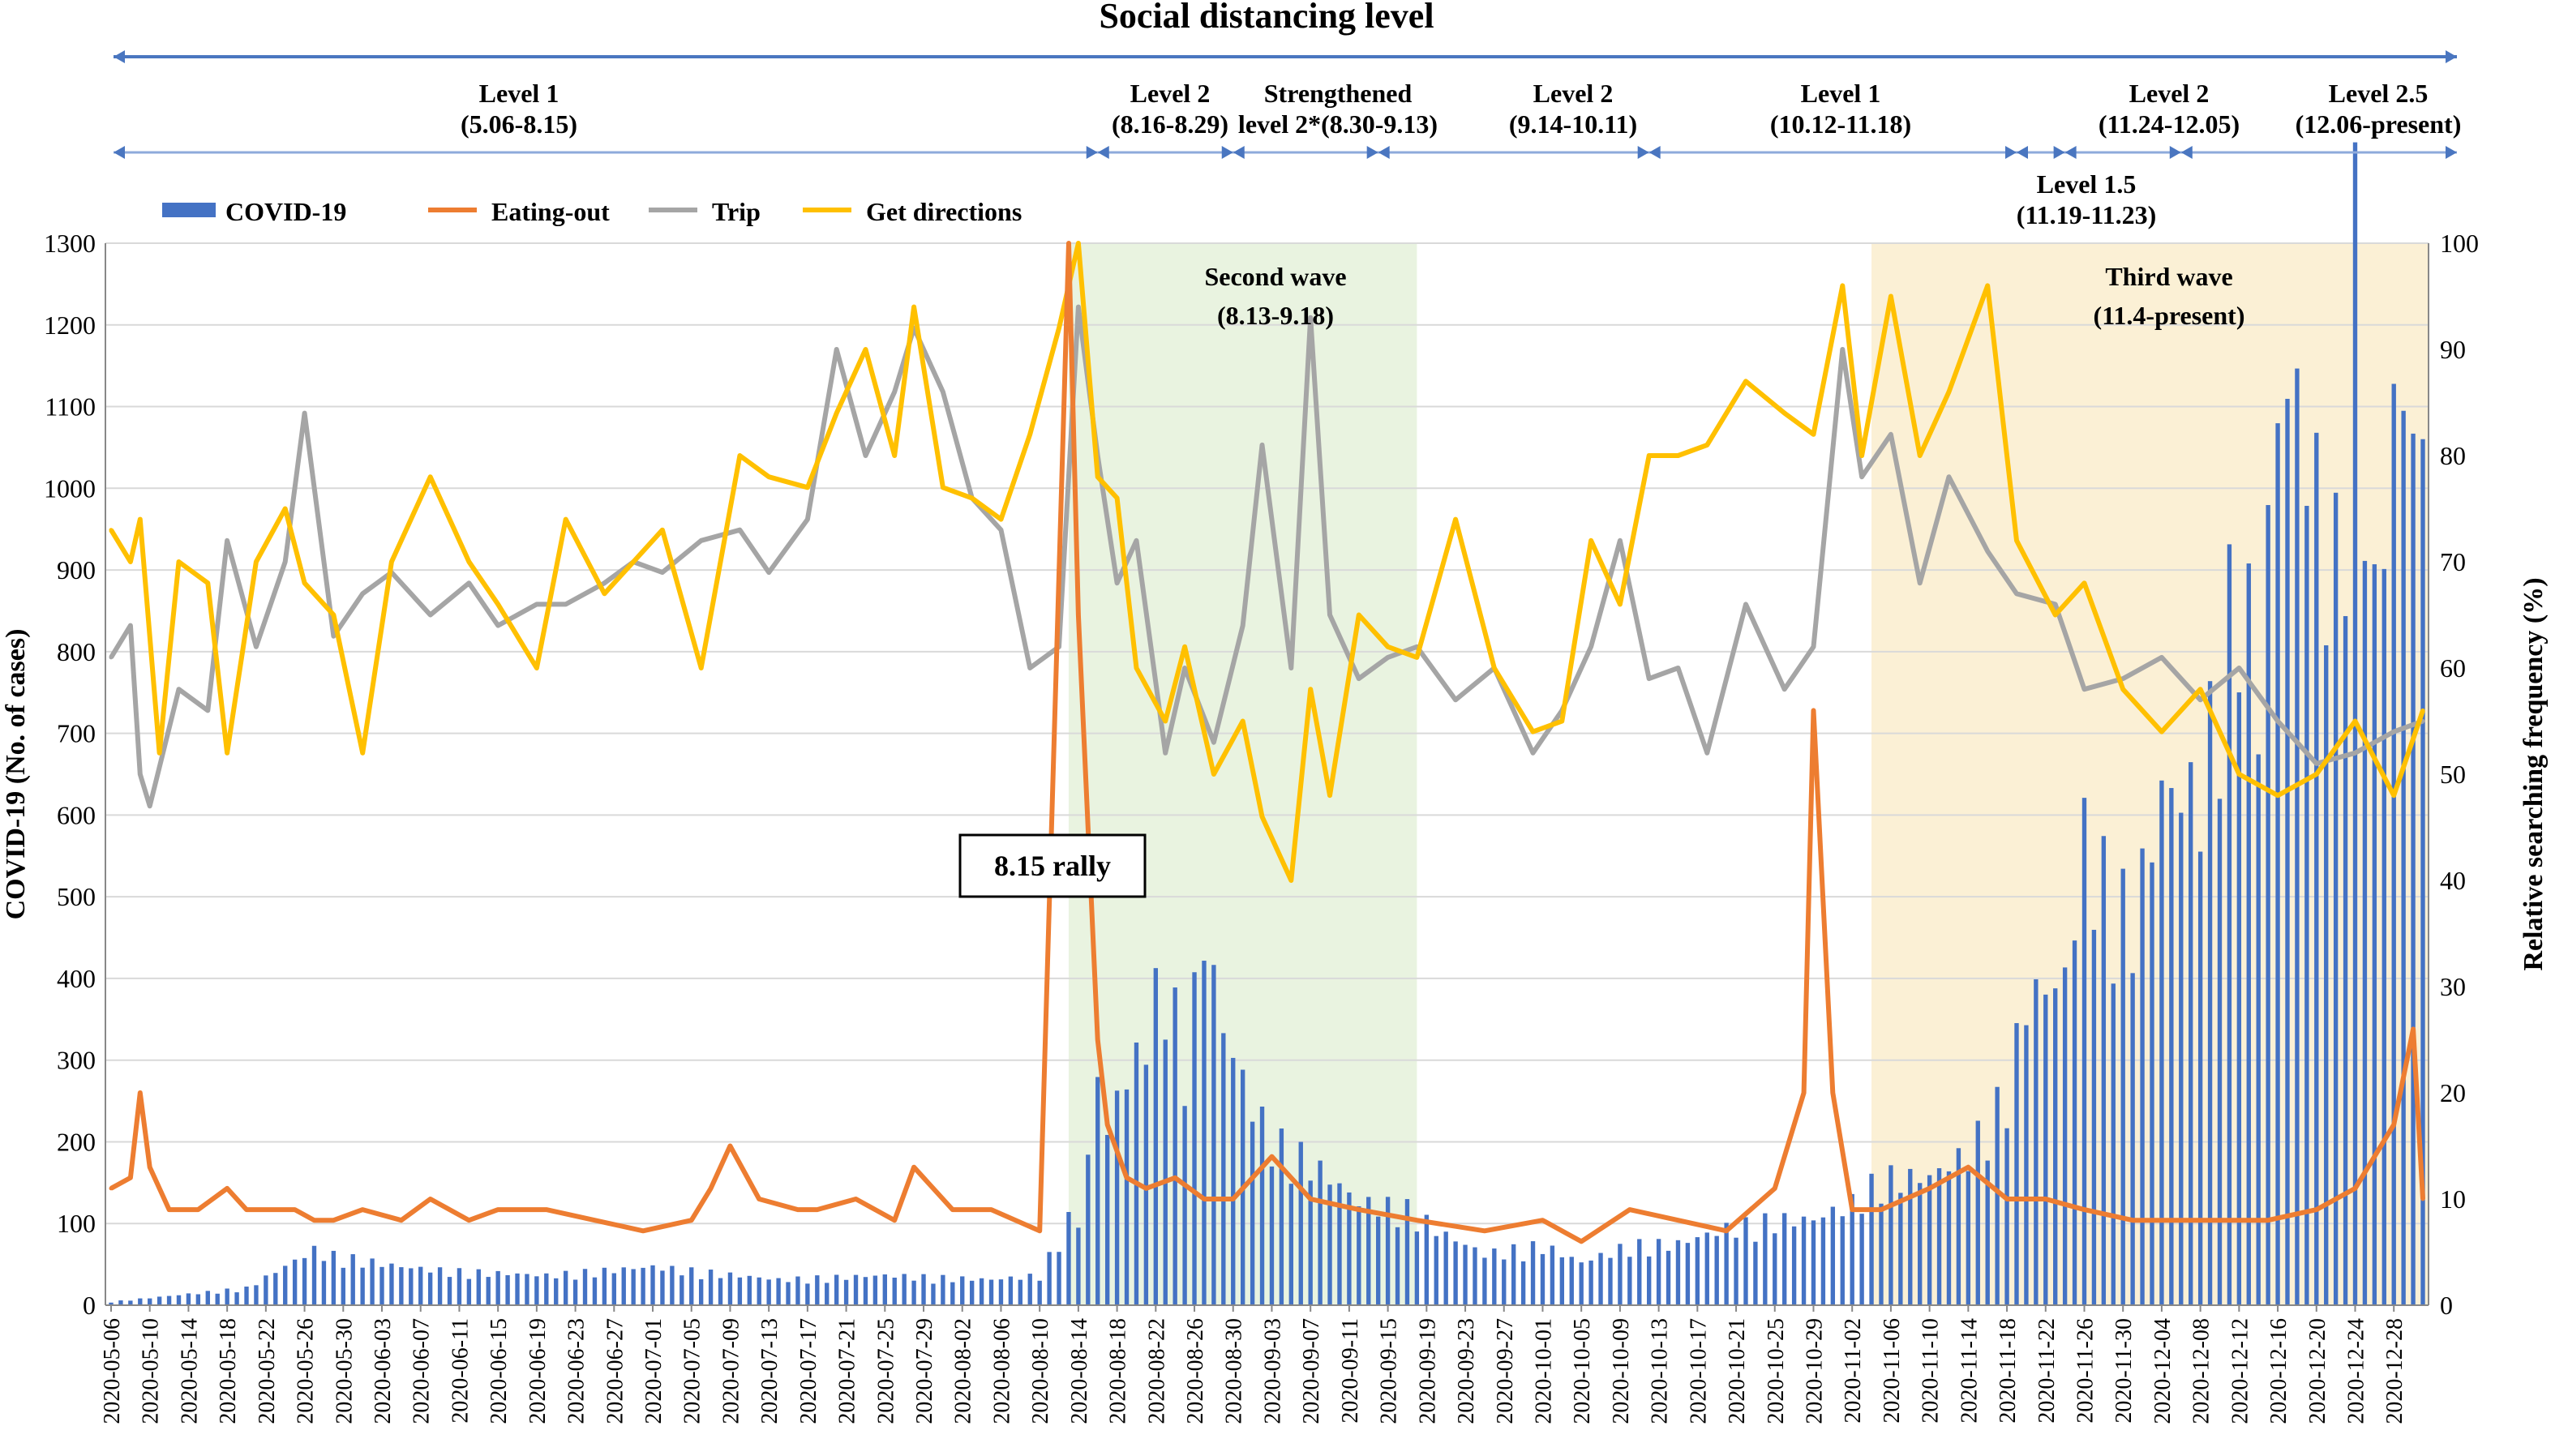 The width and height of the screenshot is (2568, 1456). I want to click on x-tick-label: 2020-07-21, so click(847, 1371).